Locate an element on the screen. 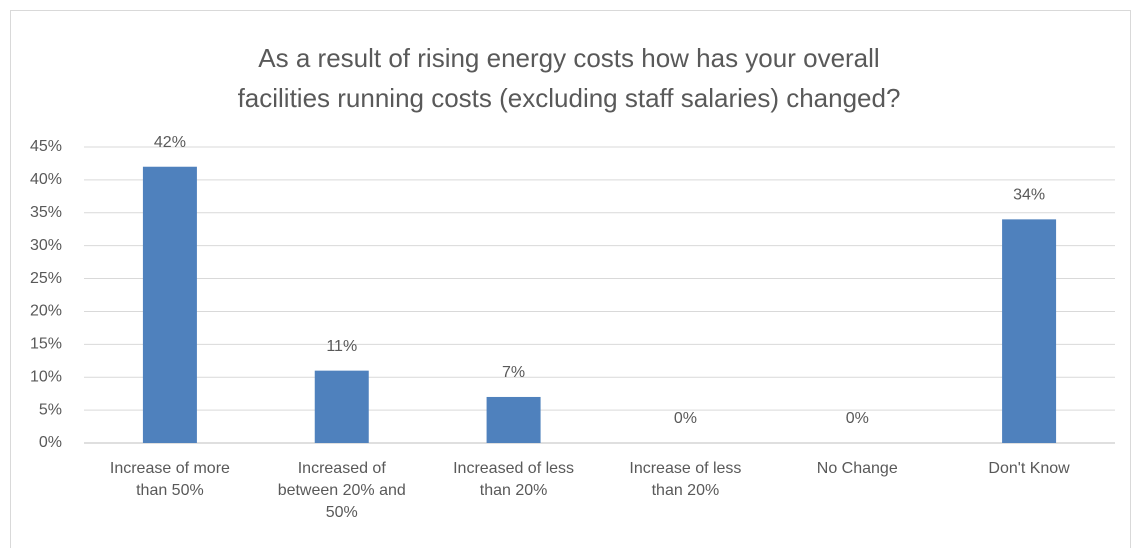  x-tick-label-box: No Change is located at coordinates (857, 468).